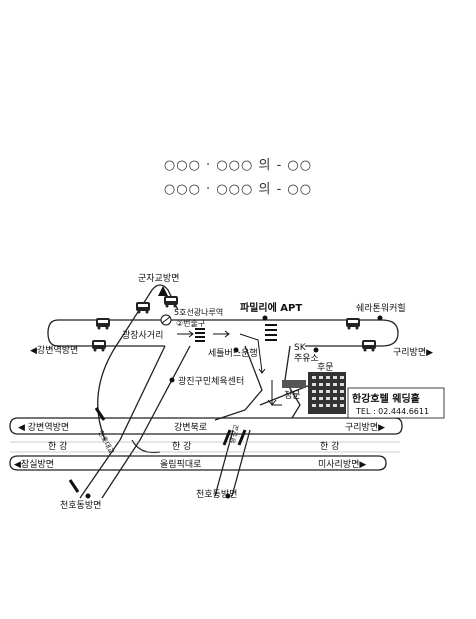 The image size is (476, 619). Describe the element at coordinates (88, 496) in the screenshot. I see `cheonho-left-dot` at that location.